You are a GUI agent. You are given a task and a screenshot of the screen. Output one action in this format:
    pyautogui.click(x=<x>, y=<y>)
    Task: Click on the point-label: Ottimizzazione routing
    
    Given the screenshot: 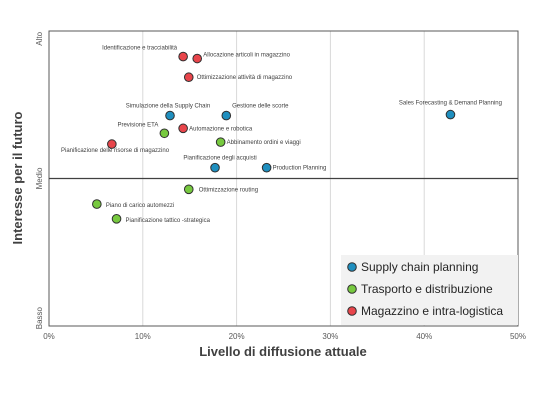 What is the action you would take?
    pyautogui.click(x=228, y=190)
    